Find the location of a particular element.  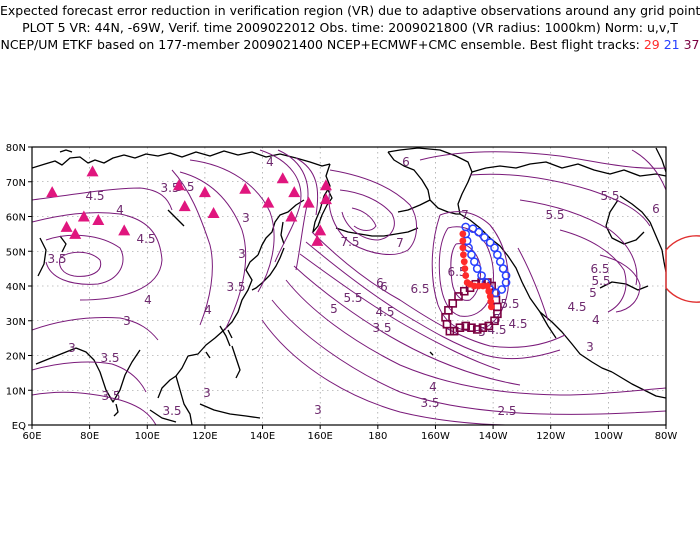

lat-tick-label: 30N is located at coordinates (16, 322).